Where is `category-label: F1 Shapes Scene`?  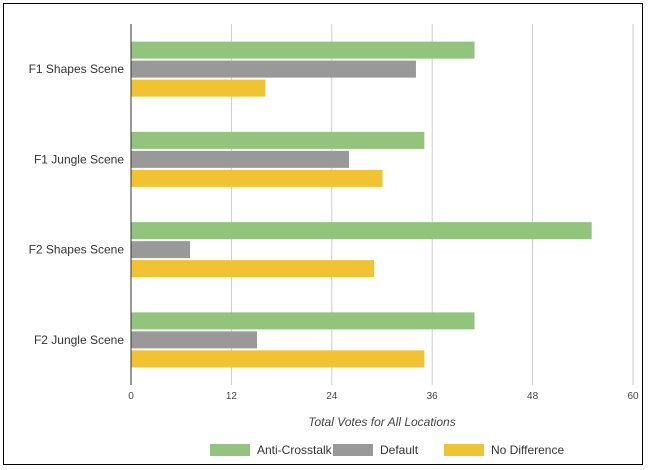 category-label: F1 Shapes Scene is located at coordinates (77, 69).